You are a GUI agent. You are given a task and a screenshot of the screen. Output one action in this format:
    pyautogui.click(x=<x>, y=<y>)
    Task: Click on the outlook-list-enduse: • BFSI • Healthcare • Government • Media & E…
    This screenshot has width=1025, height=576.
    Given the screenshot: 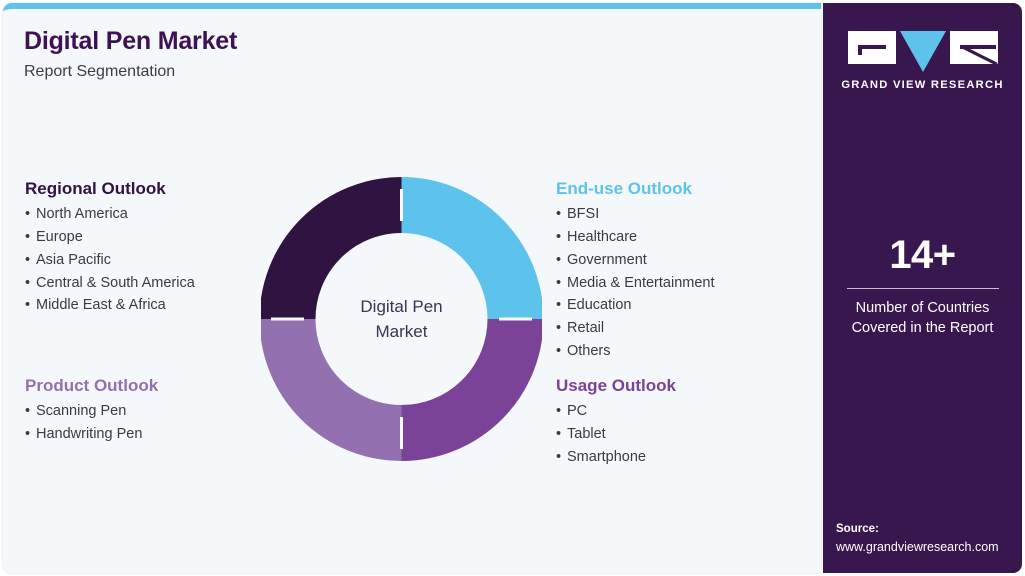 What is the action you would take?
    pyautogui.click(x=635, y=282)
    